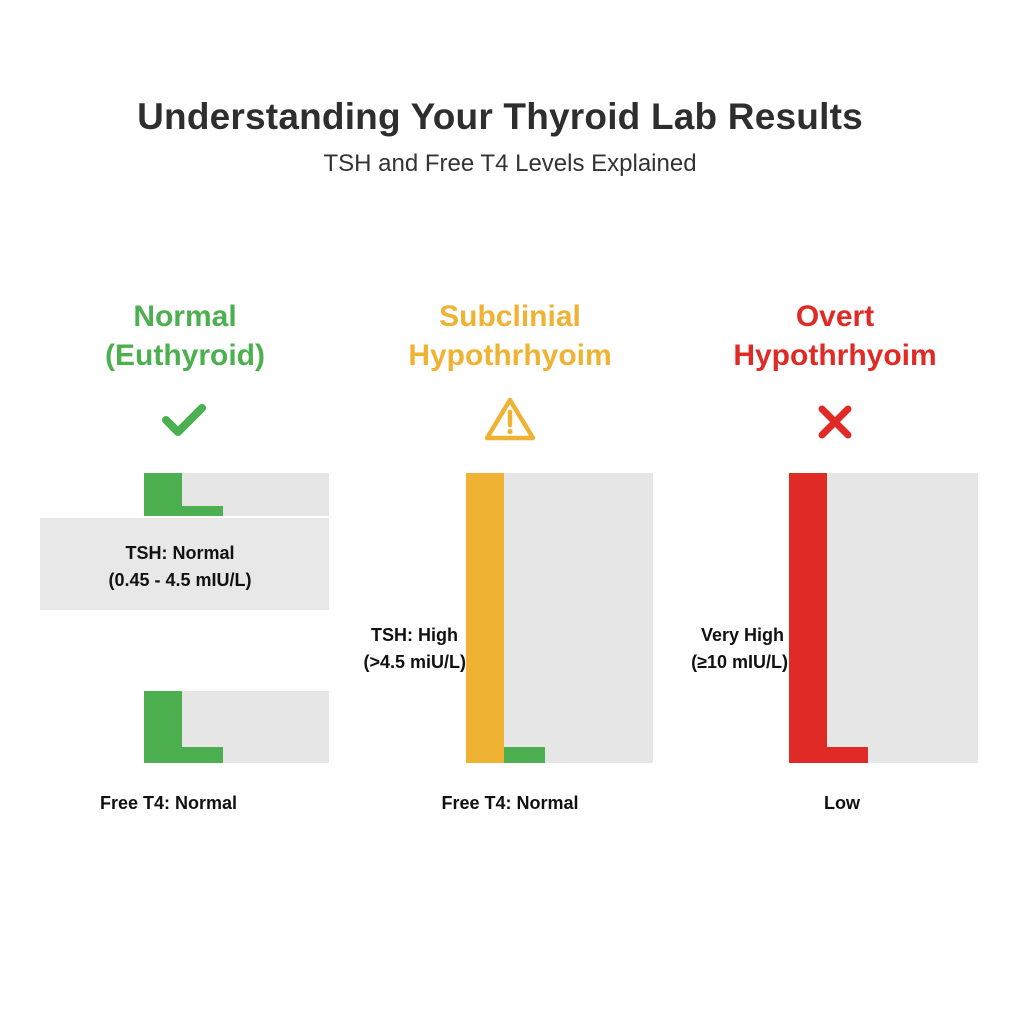 This screenshot has width=1024, height=1024. I want to click on subclinical-heading: Subclinial Hypothrhyoim, so click(510, 336).